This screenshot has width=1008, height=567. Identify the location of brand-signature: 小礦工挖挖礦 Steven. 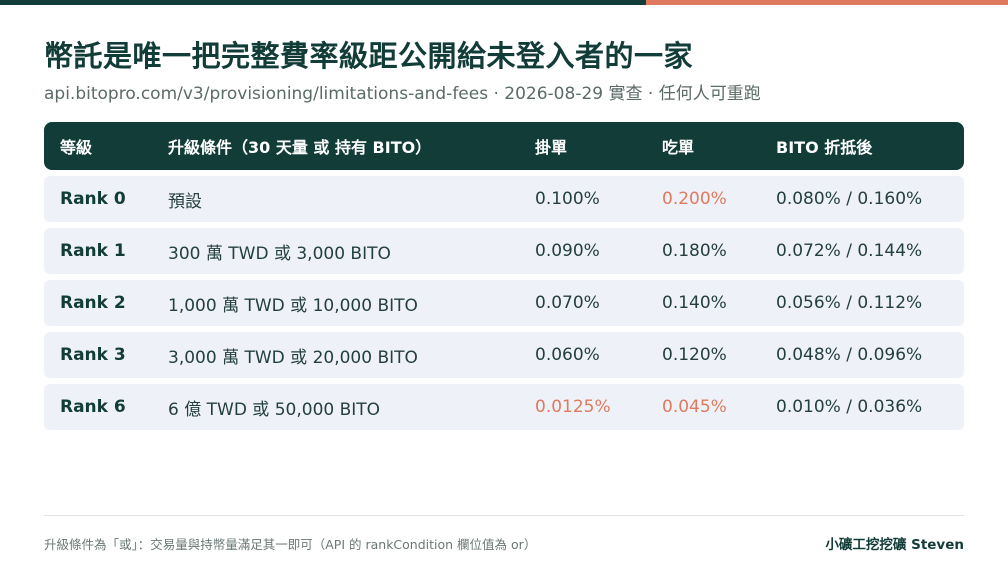
(894, 545).